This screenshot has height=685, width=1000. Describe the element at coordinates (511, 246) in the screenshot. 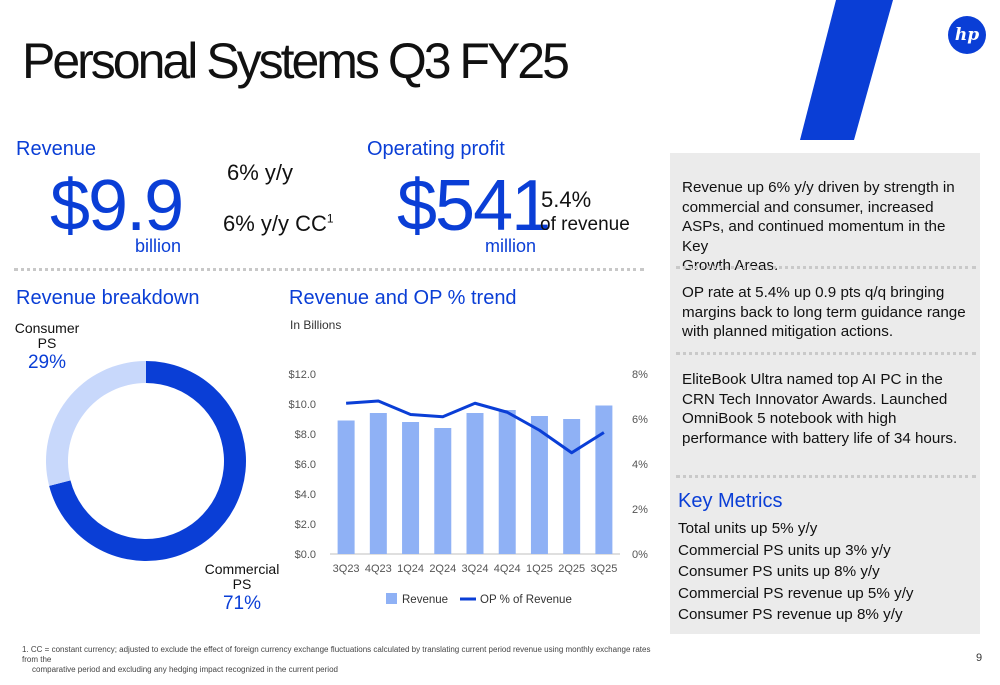

I see `operating-profit-unit: million` at that location.